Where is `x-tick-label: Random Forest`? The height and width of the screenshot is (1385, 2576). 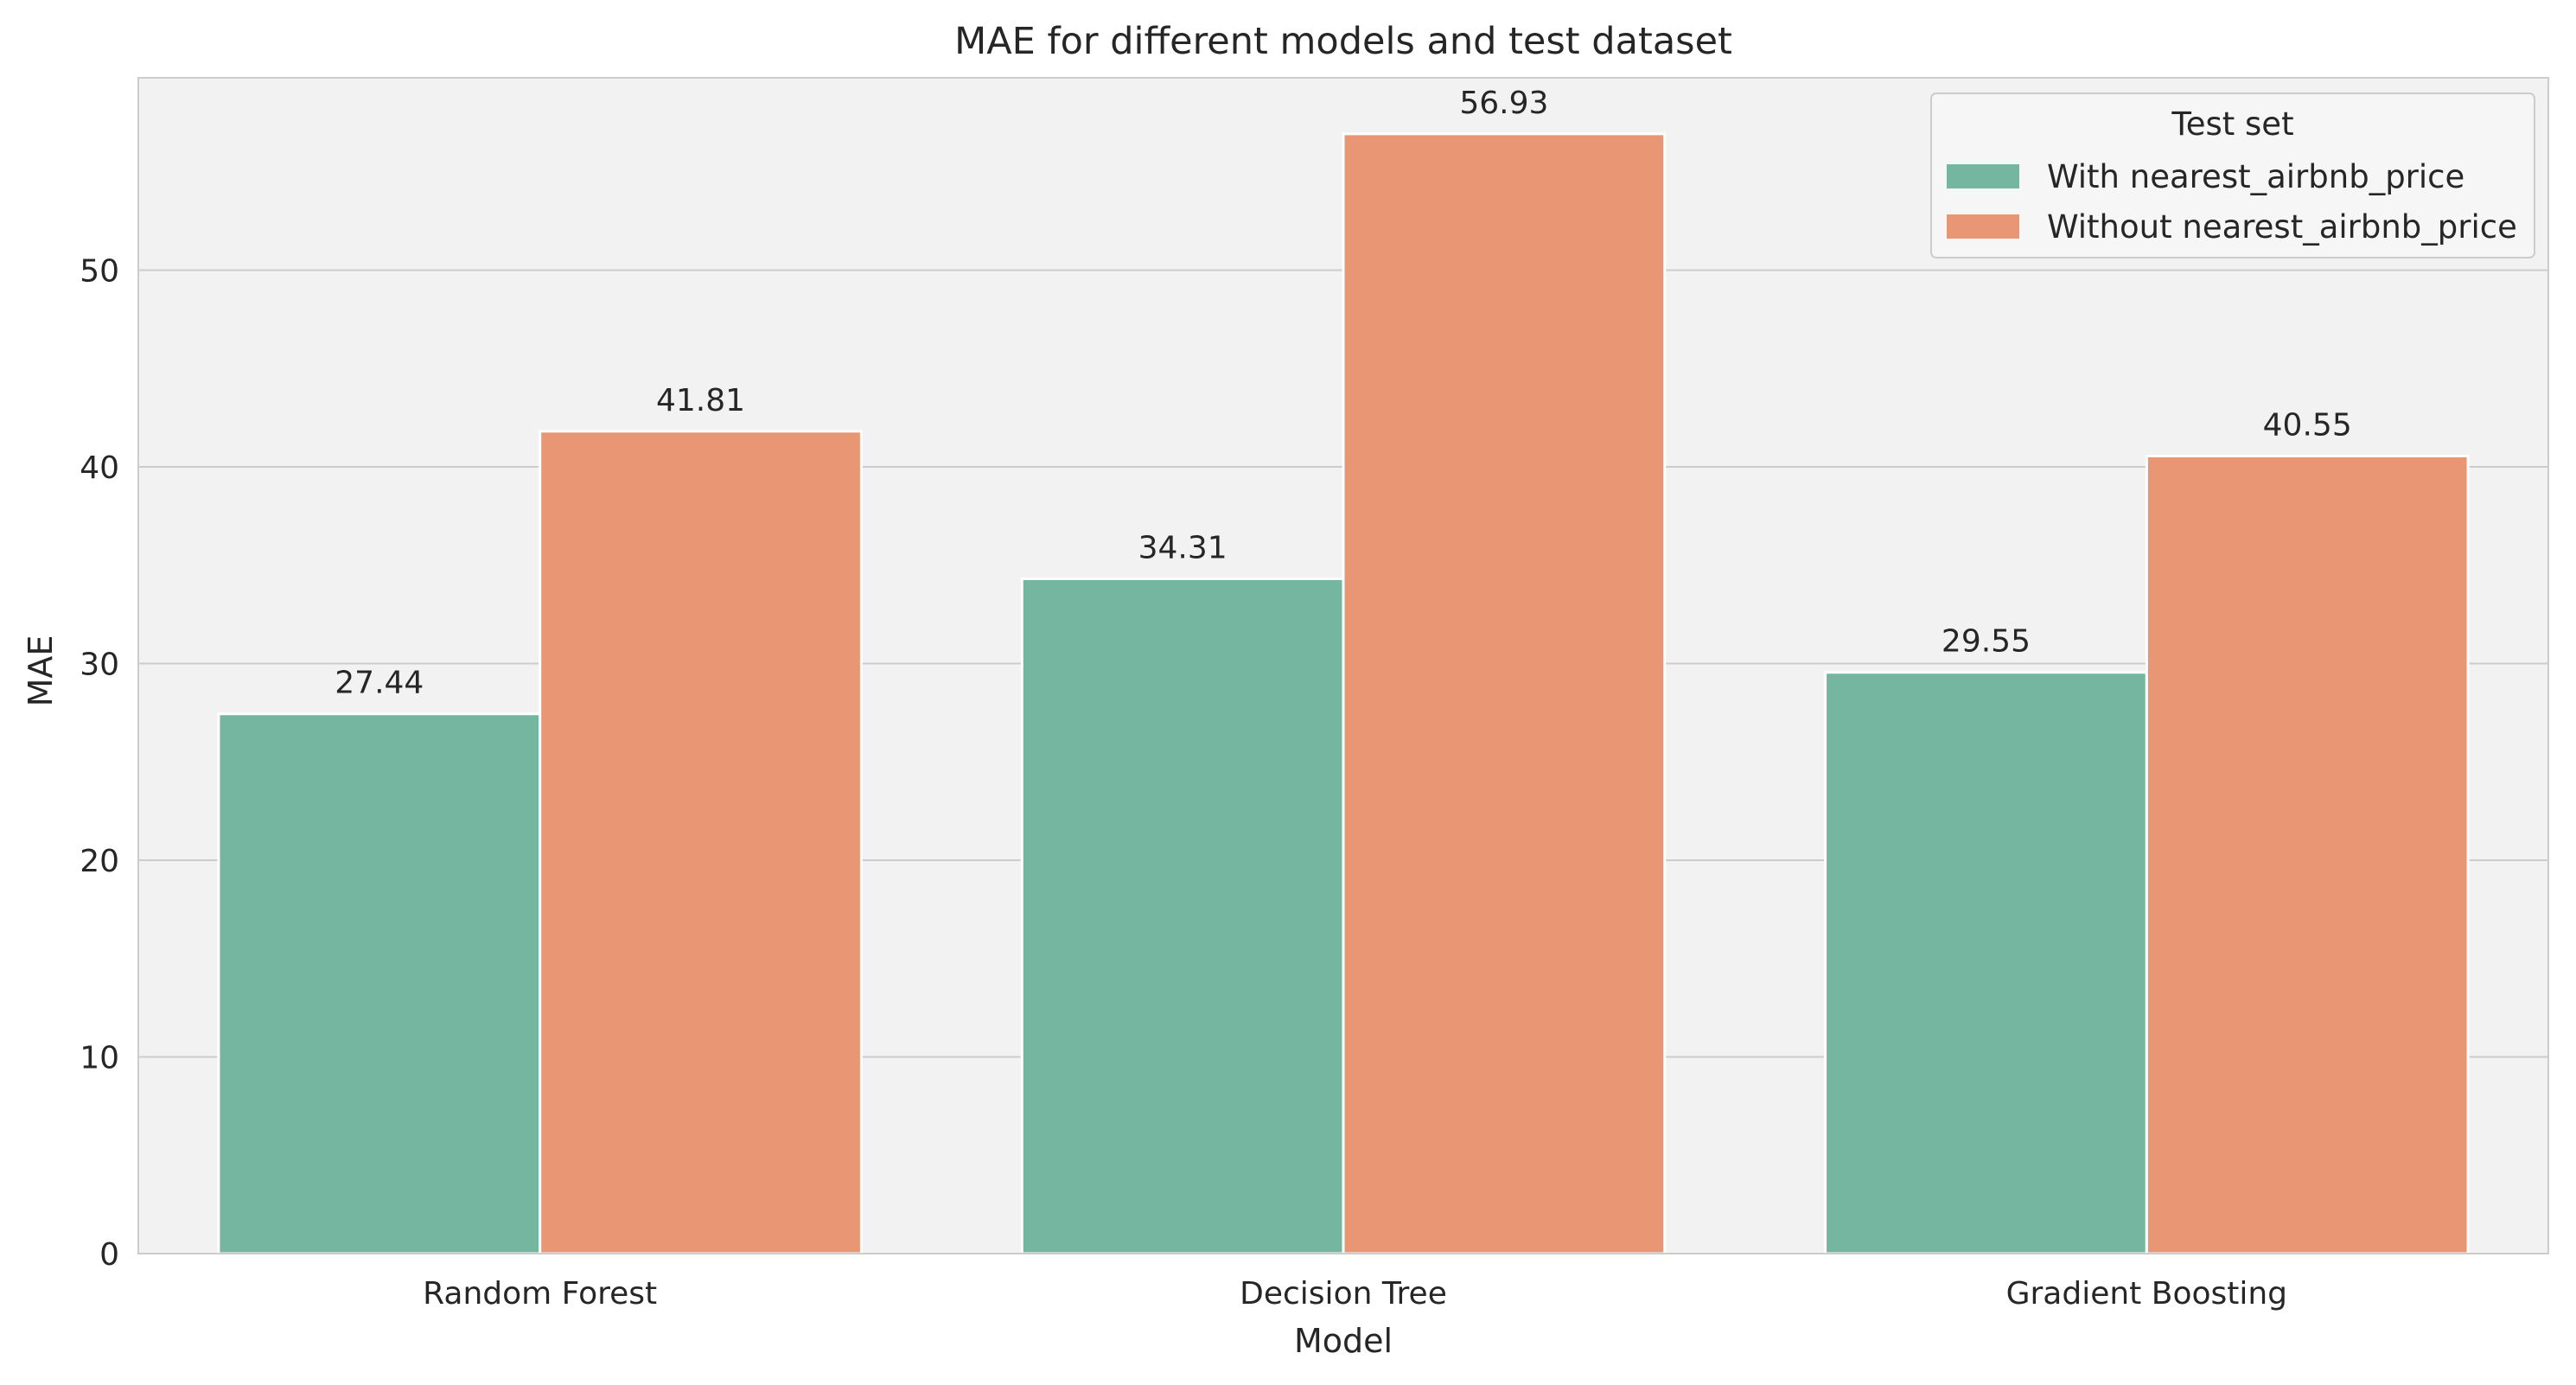 x-tick-label: Random Forest is located at coordinates (540, 1294).